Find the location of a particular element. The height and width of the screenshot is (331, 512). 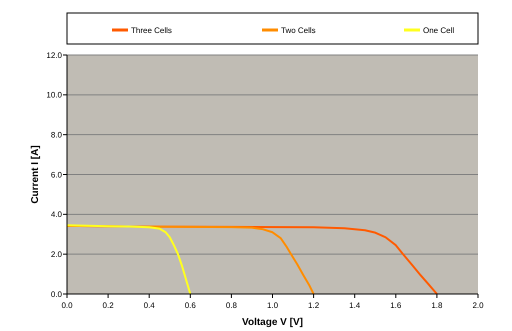

x-tick-label: 0.4 is located at coordinates (150, 305).